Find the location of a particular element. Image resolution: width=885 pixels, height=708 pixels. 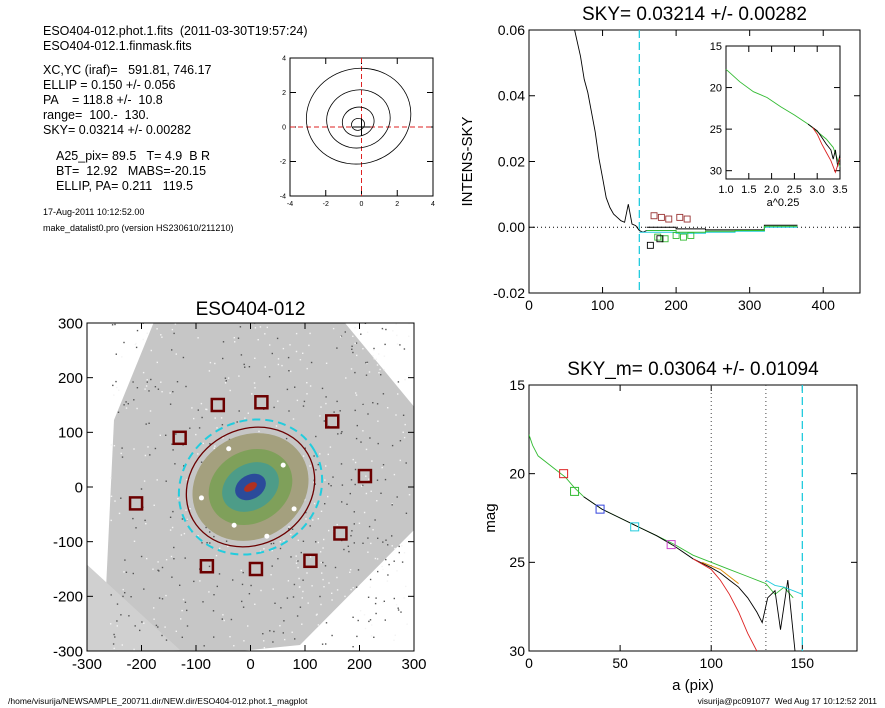

sky-ytick-label: 0.06 is located at coordinates (511, 30).